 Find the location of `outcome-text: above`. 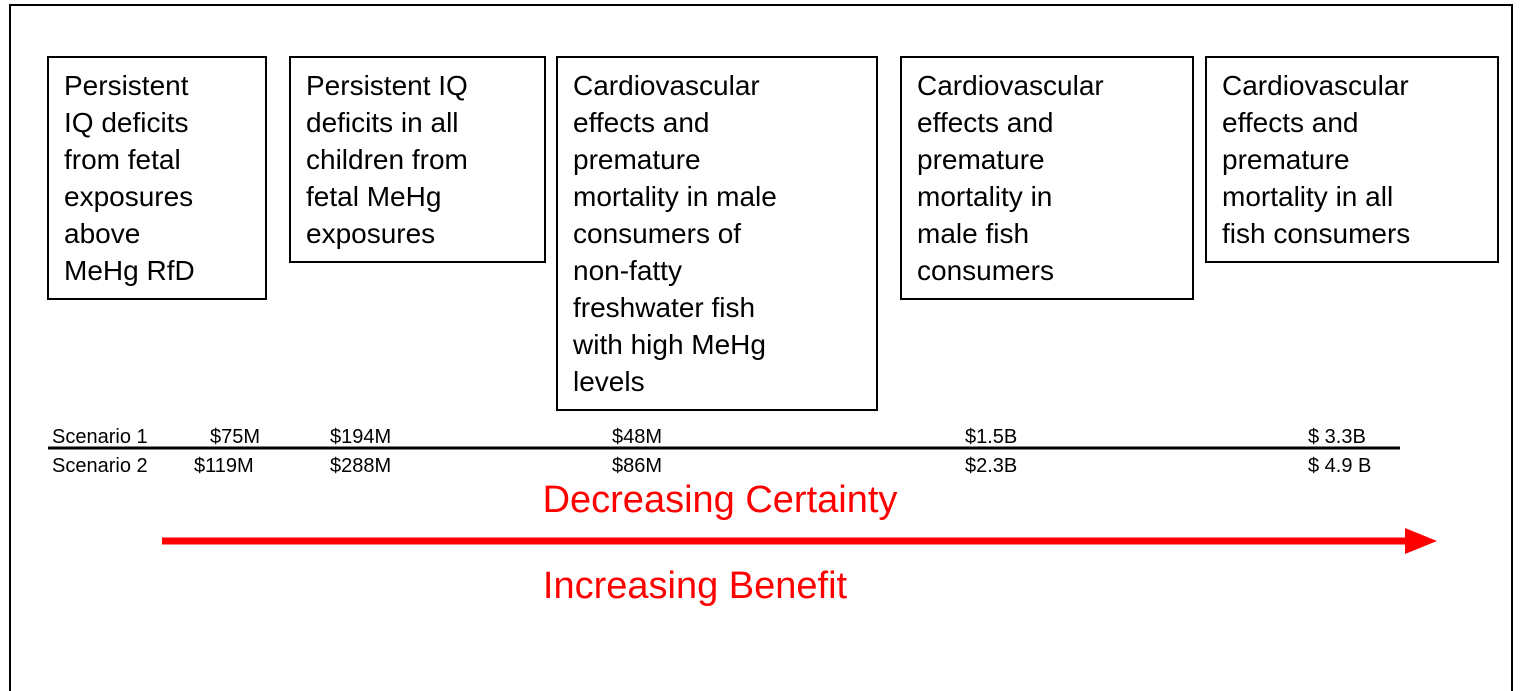

outcome-text: above is located at coordinates (102, 233).